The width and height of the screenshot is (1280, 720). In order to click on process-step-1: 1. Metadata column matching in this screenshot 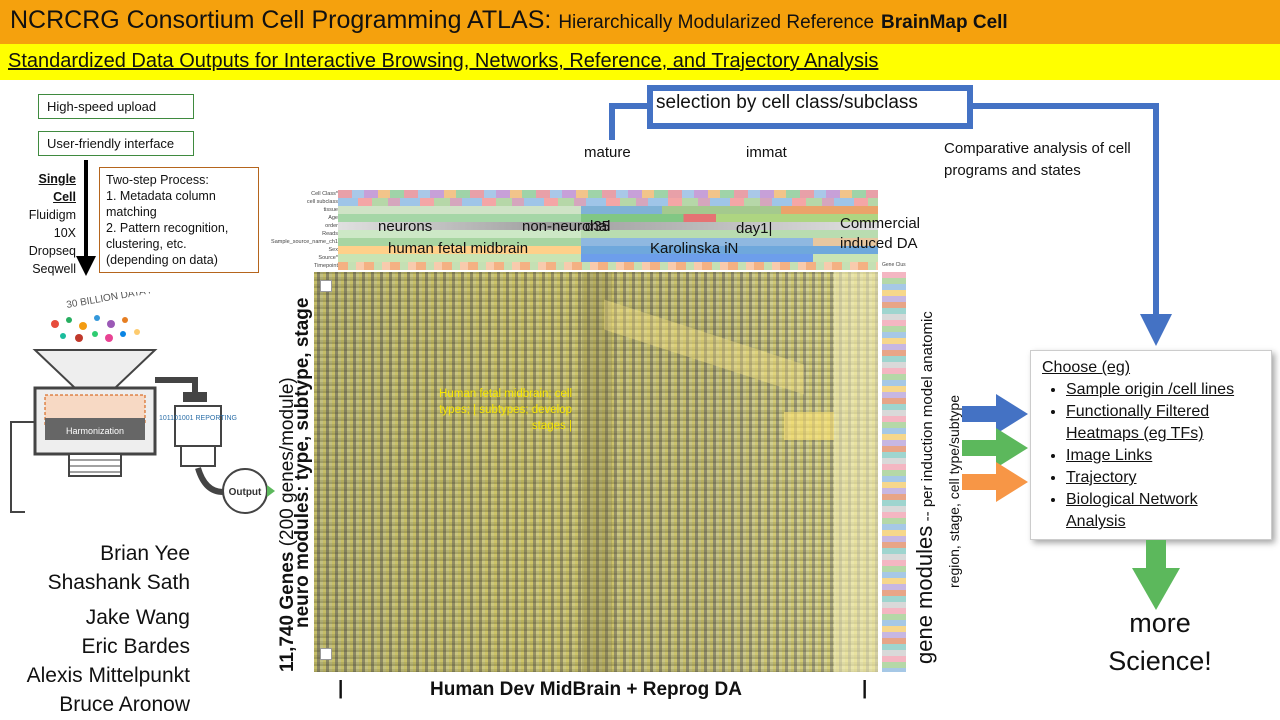, I will do `click(161, 204)`.